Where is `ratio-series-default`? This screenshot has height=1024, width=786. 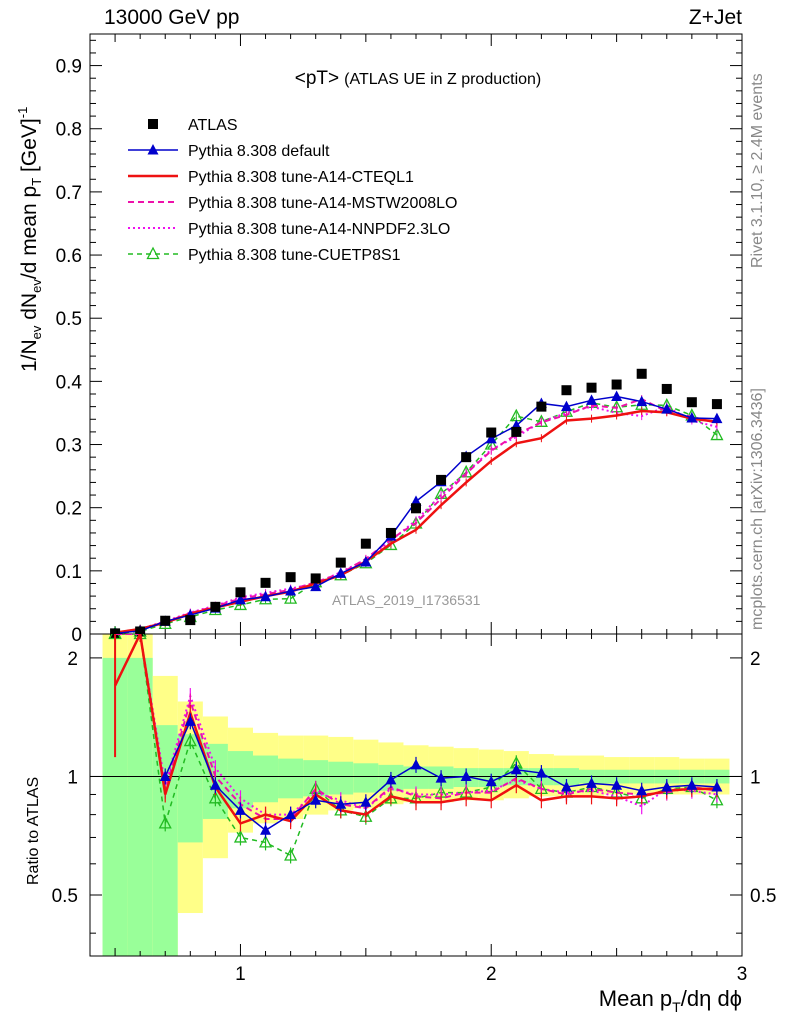
ratio-series-default is located at coordinates (441, 776).